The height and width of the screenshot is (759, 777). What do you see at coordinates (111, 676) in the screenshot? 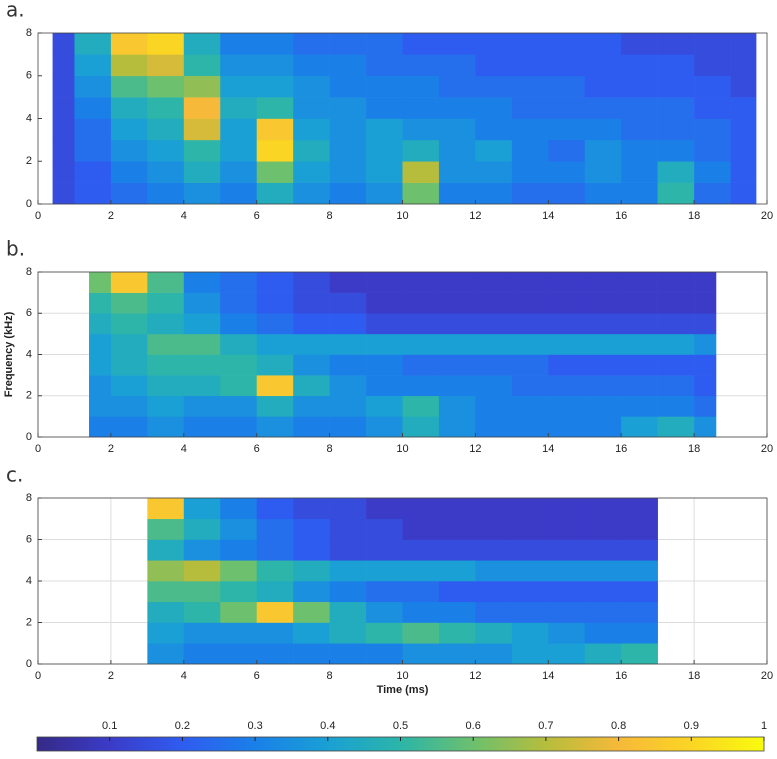
I see `x-tick-label: 2` at bounding box center [111, 676].